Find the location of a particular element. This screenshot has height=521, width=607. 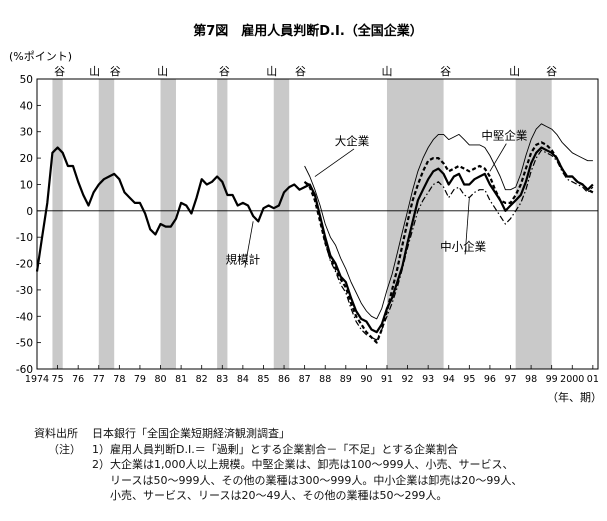

y-tick-label-2: 30 is located at coordinates (26, 133).